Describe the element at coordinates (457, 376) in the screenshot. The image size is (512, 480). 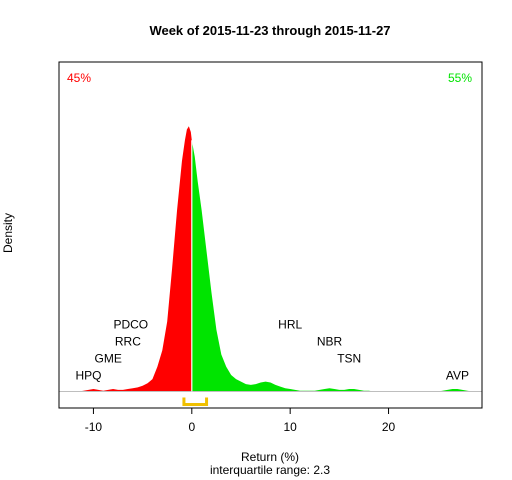
I see `annotation-avp: AVP` at that location.